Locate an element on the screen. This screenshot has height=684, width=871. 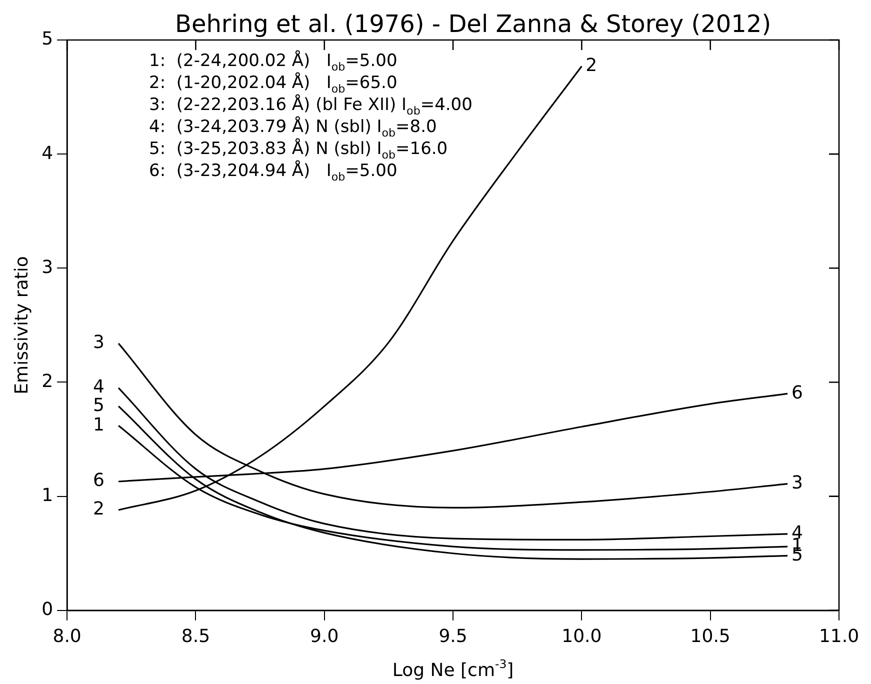
x-tick-label: 8.5 is located at coordinates (195, 636).